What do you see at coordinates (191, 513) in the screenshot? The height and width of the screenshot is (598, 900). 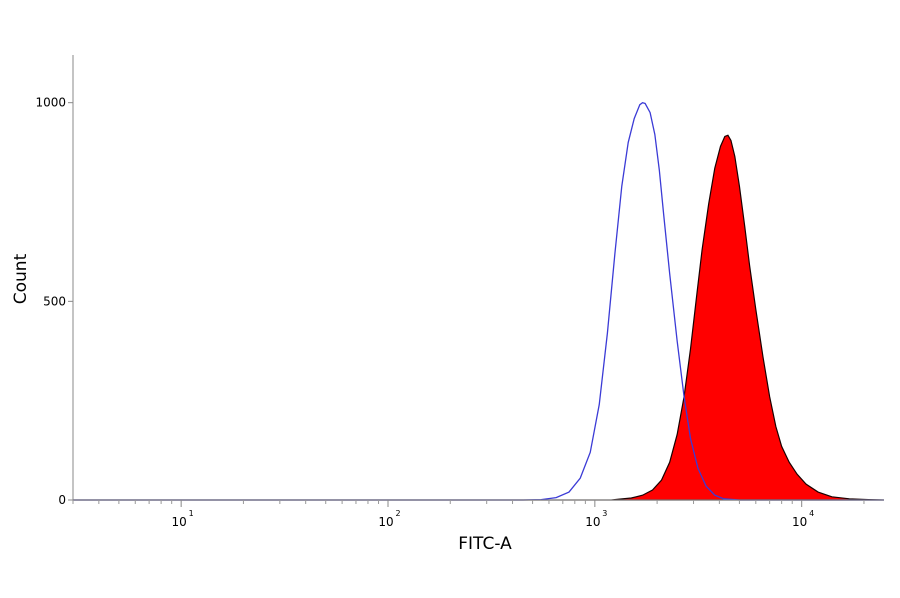 I see `x-tick-exponent-0: 1` at bounding box center [191, 513].